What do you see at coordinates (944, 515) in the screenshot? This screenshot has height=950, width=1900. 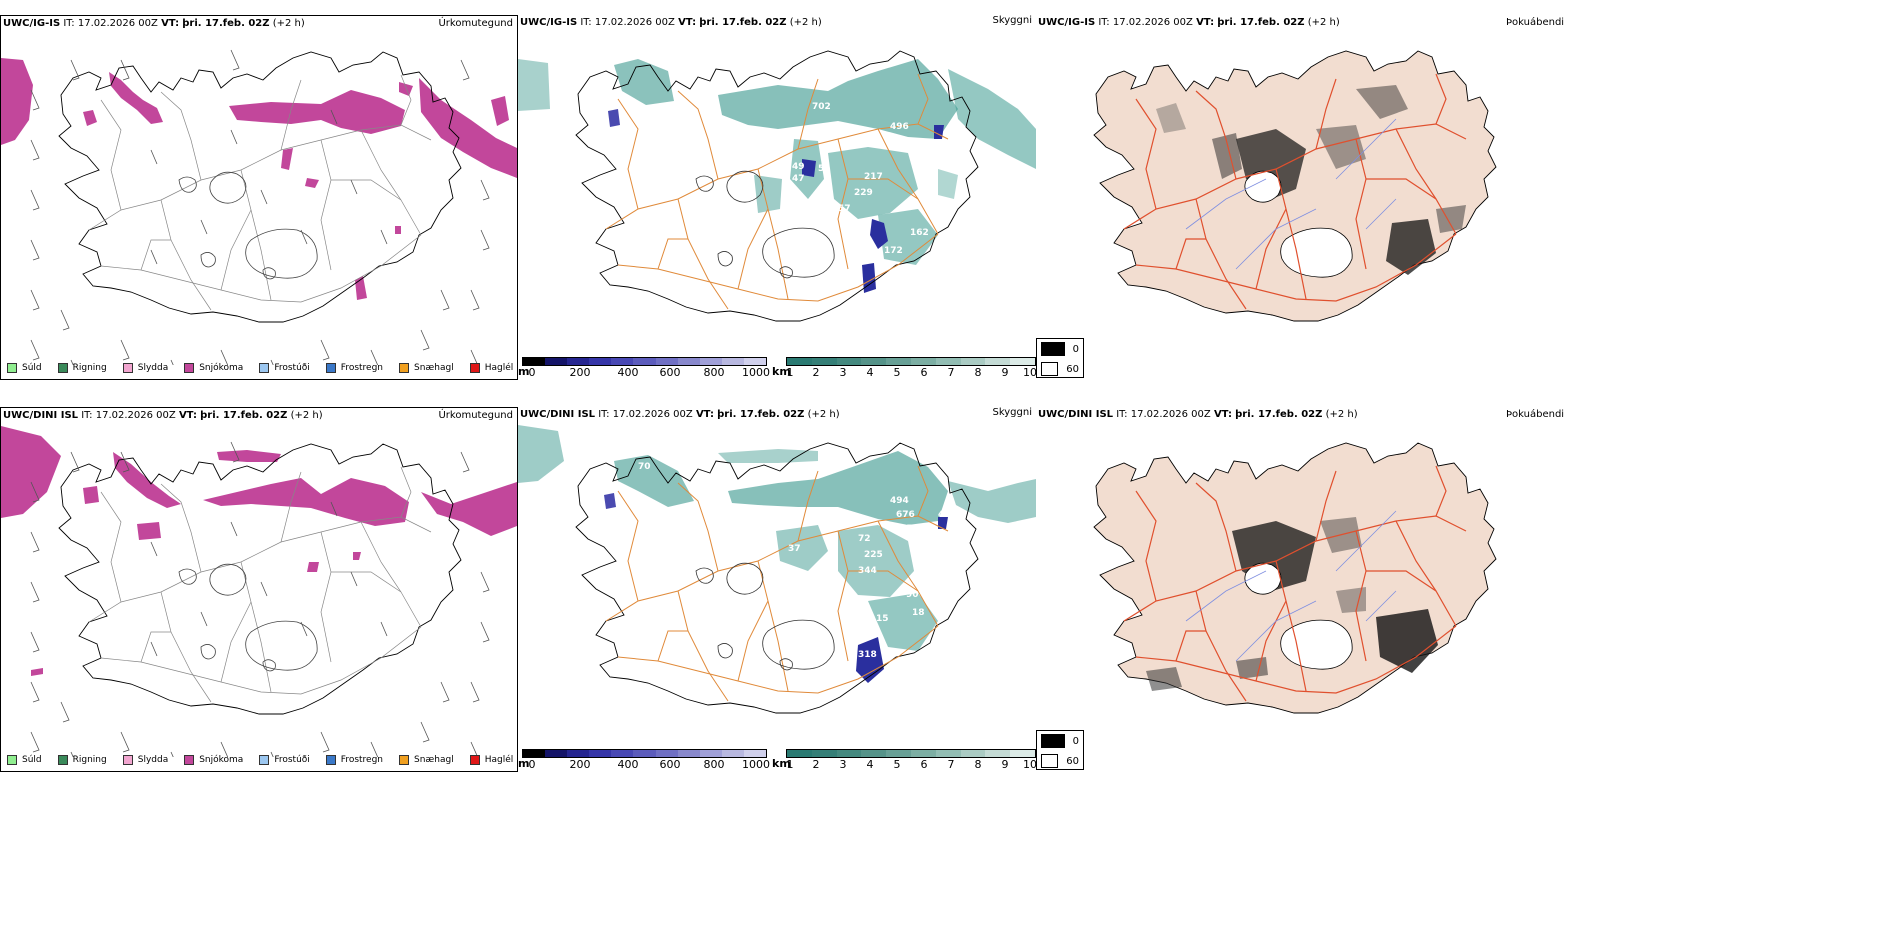 I see `cloud-label: 41` at bounding box center [944, 515].